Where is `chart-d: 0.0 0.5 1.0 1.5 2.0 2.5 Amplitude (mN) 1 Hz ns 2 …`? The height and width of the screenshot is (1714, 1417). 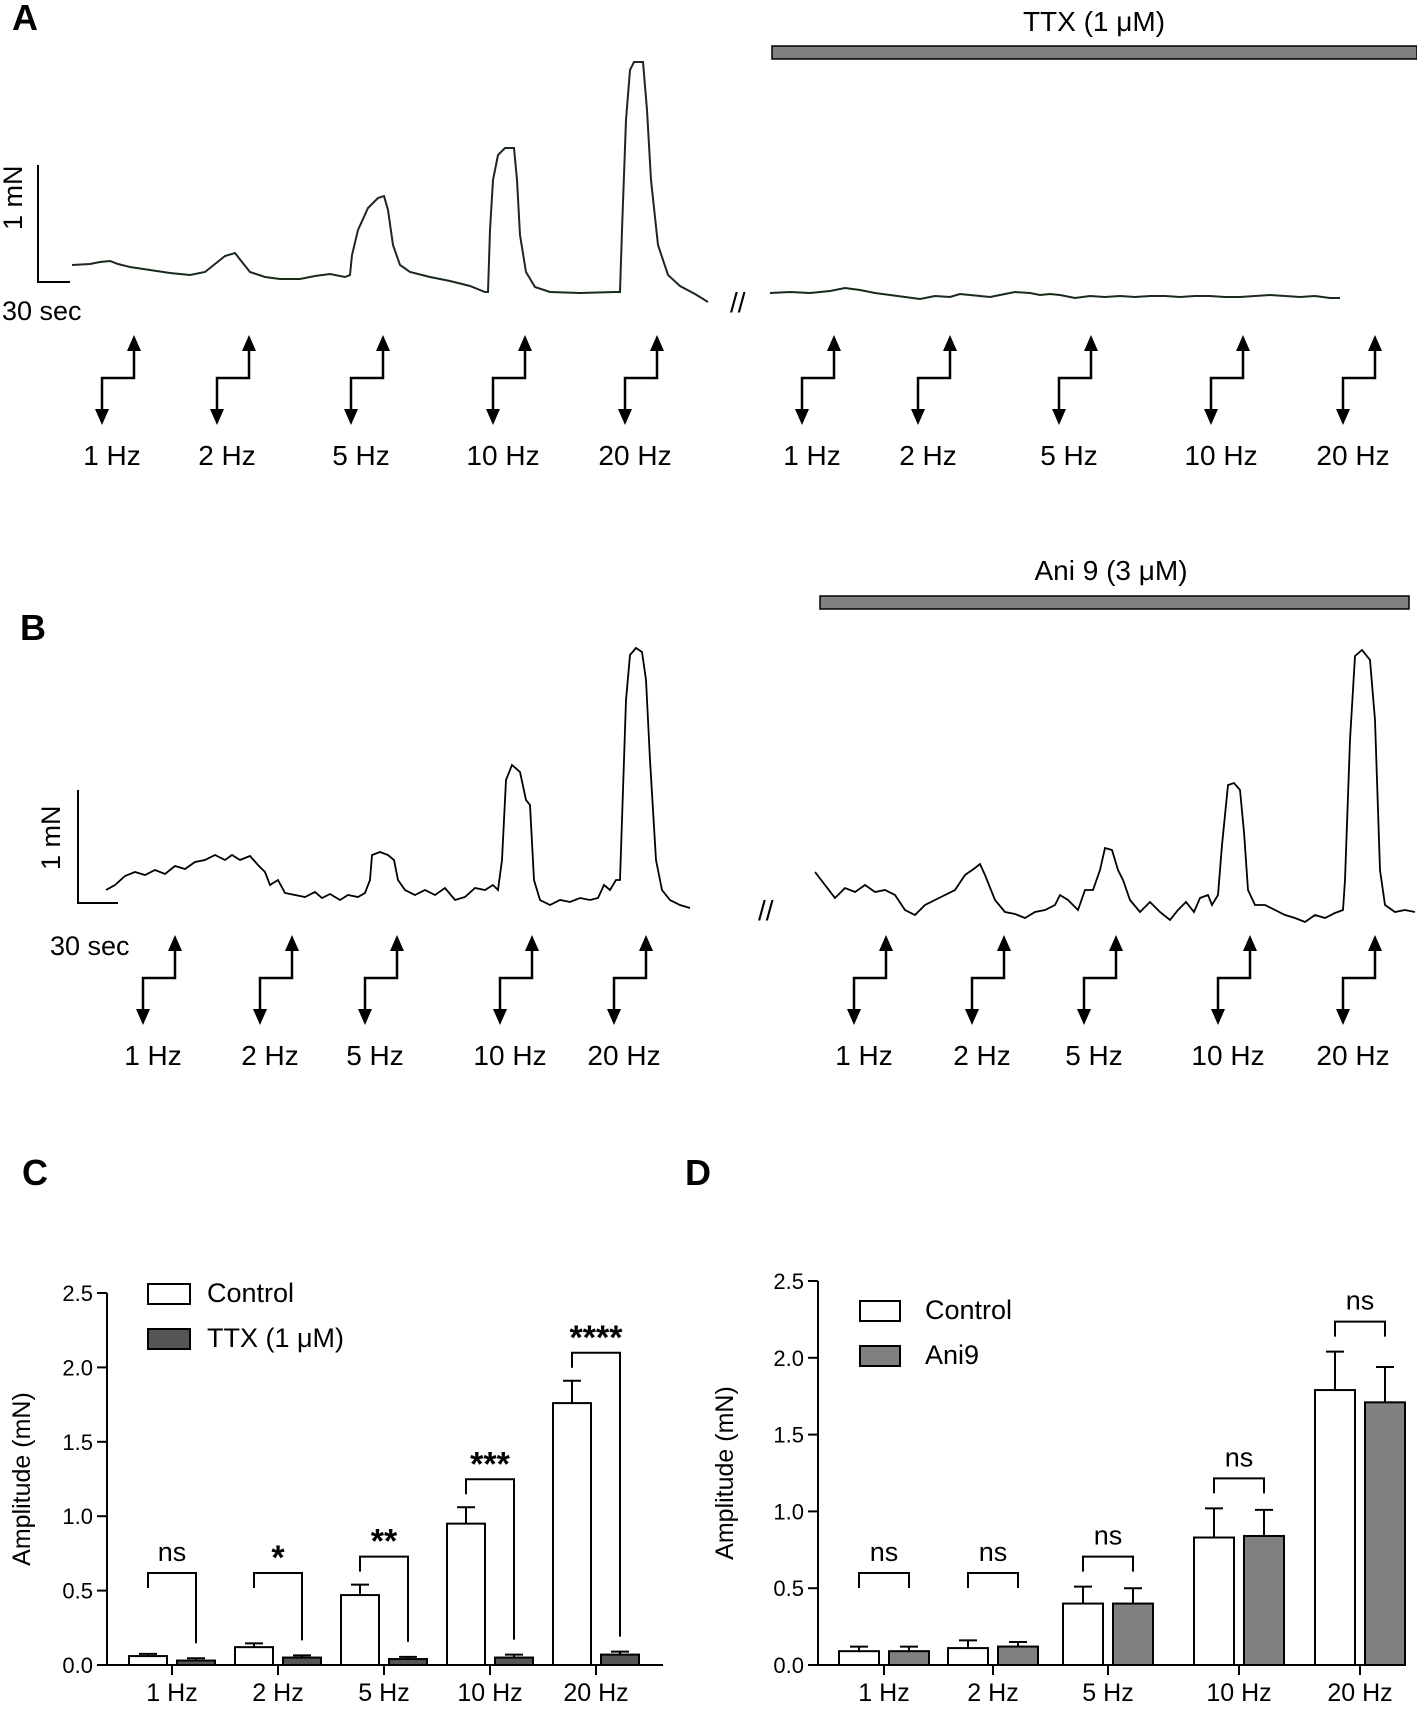
chart-d: 0.0 0.5 1.0 1.5 2.0 2.5 Amplitude (mN) 1 Hz ns 2 … is located at coordinates (1058, 1488).